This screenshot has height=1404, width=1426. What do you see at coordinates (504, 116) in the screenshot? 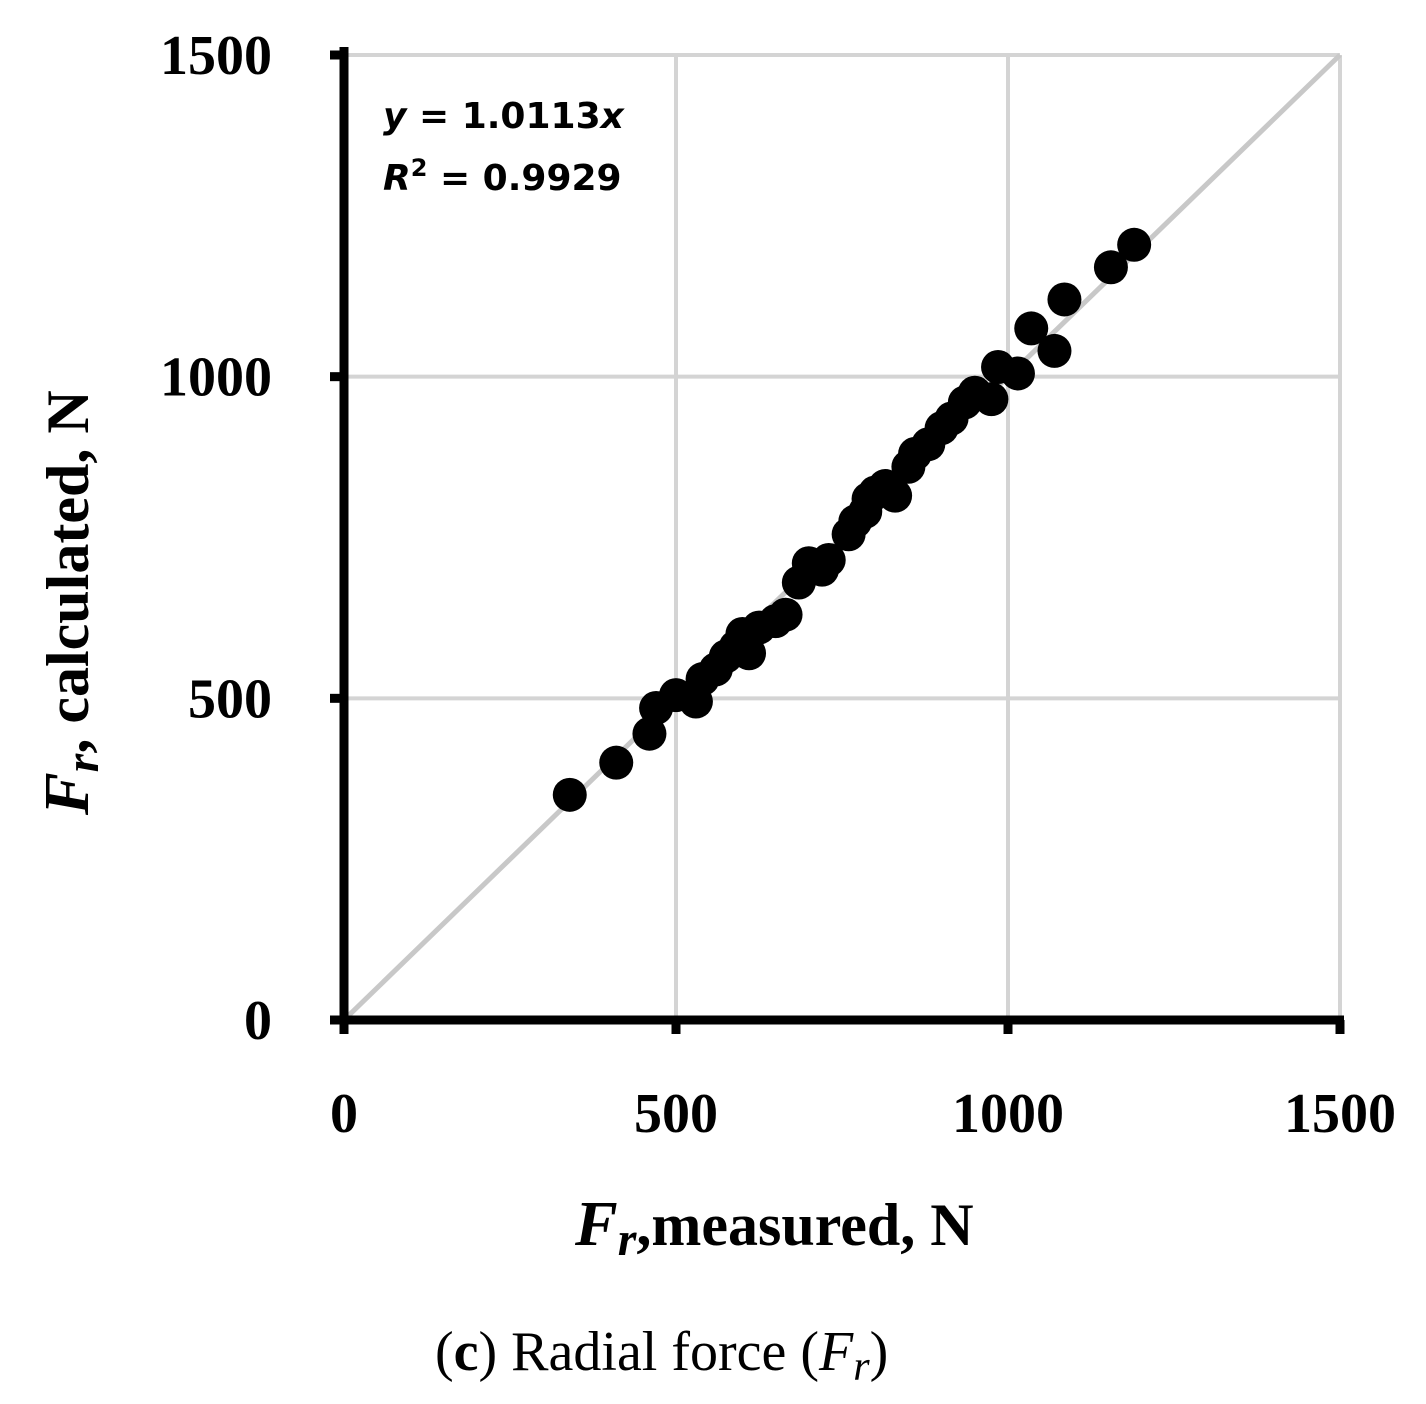
I see `equation-label: y = 1.0113x` at bounding box center [504, 116].